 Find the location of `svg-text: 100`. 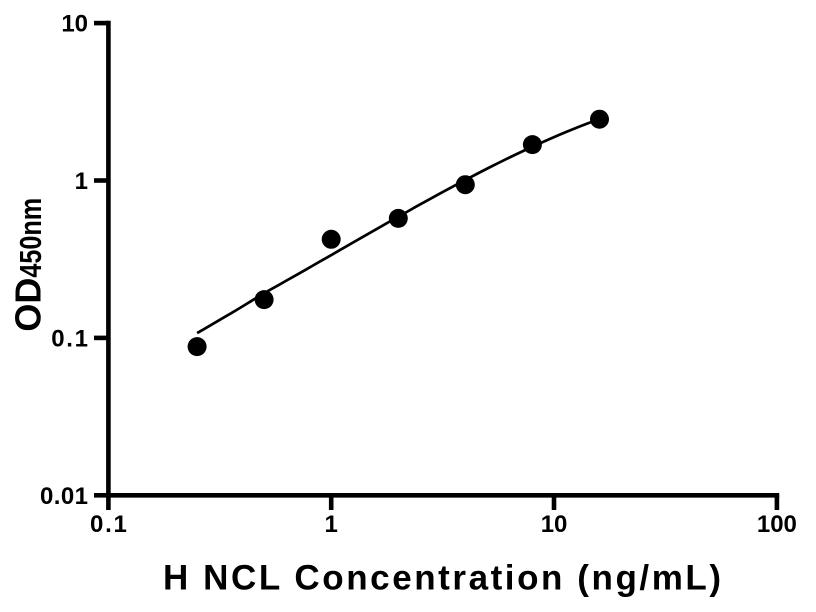

svg-text: 100 is located at coordinates (777, 524).